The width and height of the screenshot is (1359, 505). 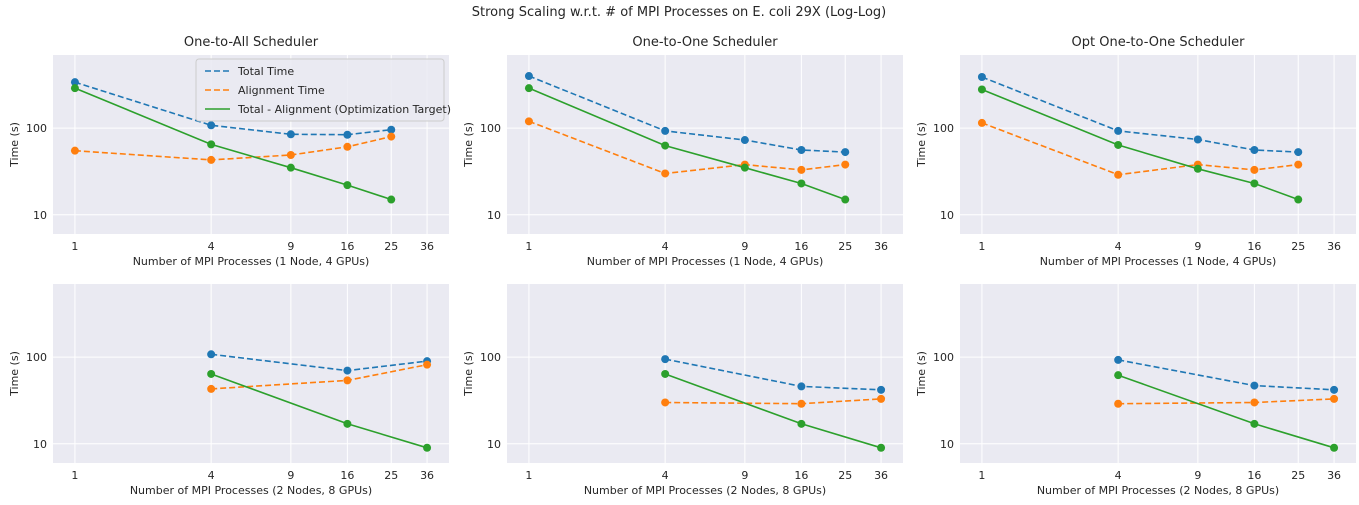 What do you see at coordinates (705, 42) in the screenshot?
I see `panel-title: One-to-One Scheduler` at bounding box center [705, 42].